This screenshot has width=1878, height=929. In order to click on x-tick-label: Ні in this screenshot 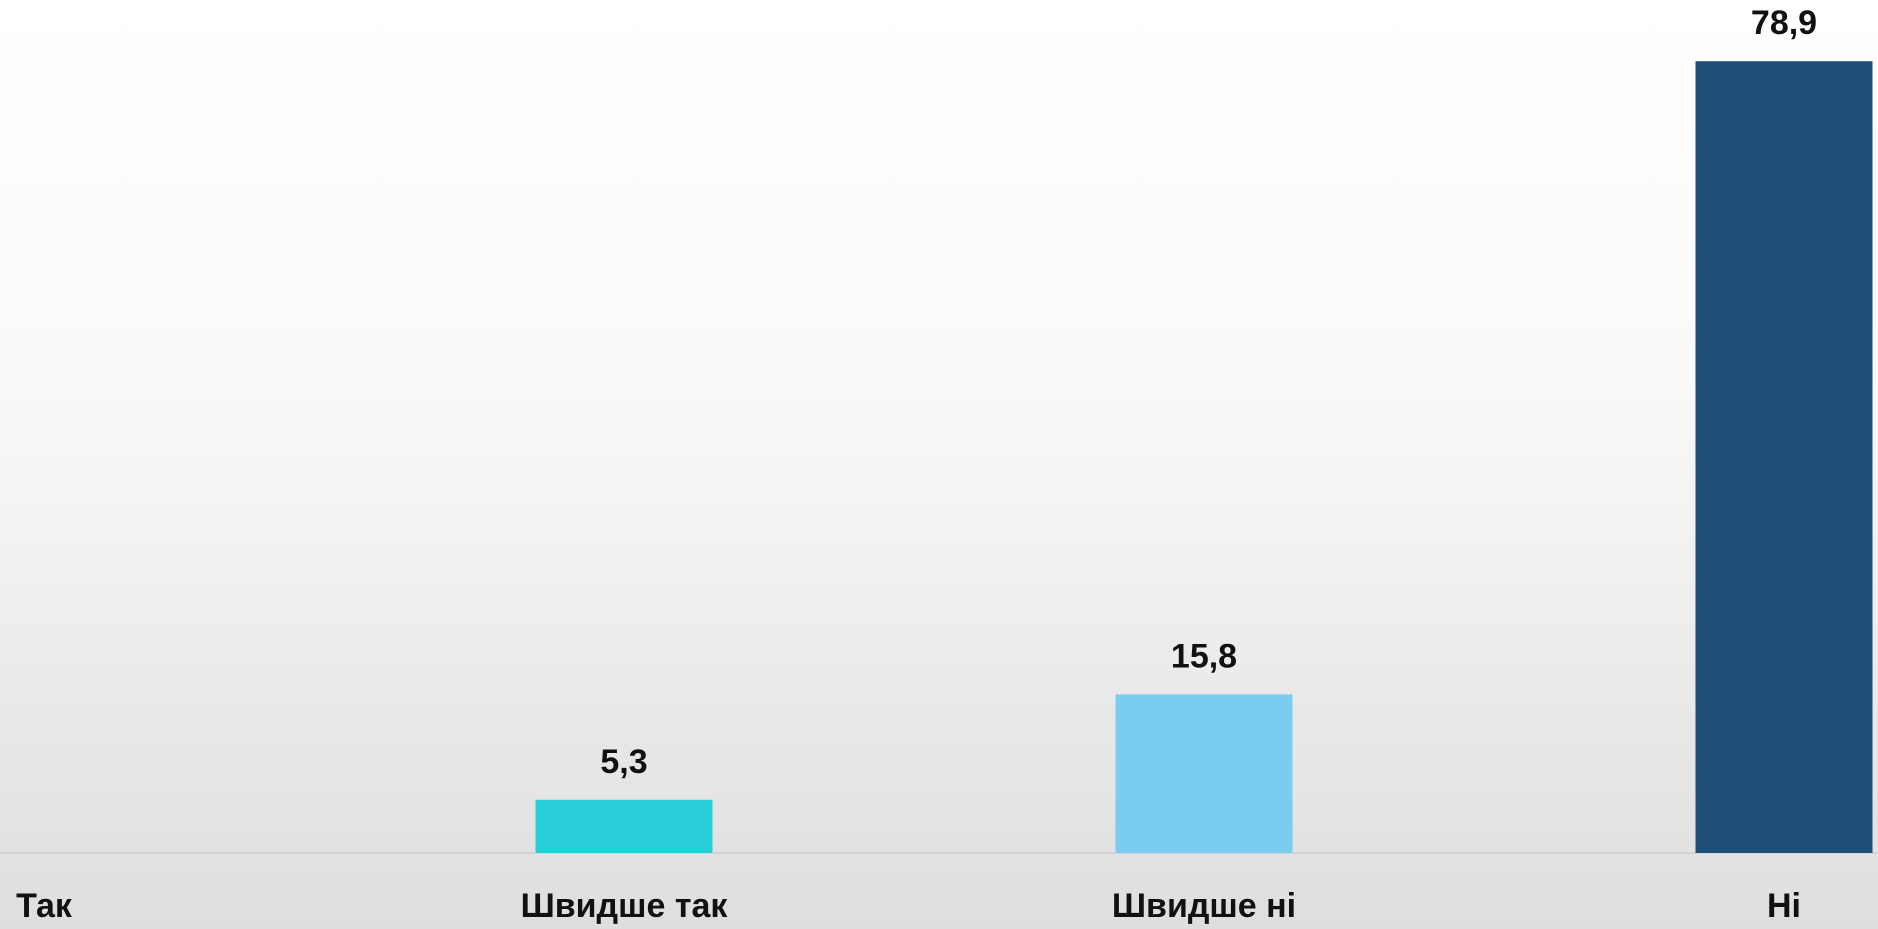, I will do `click(1784, 906)`.